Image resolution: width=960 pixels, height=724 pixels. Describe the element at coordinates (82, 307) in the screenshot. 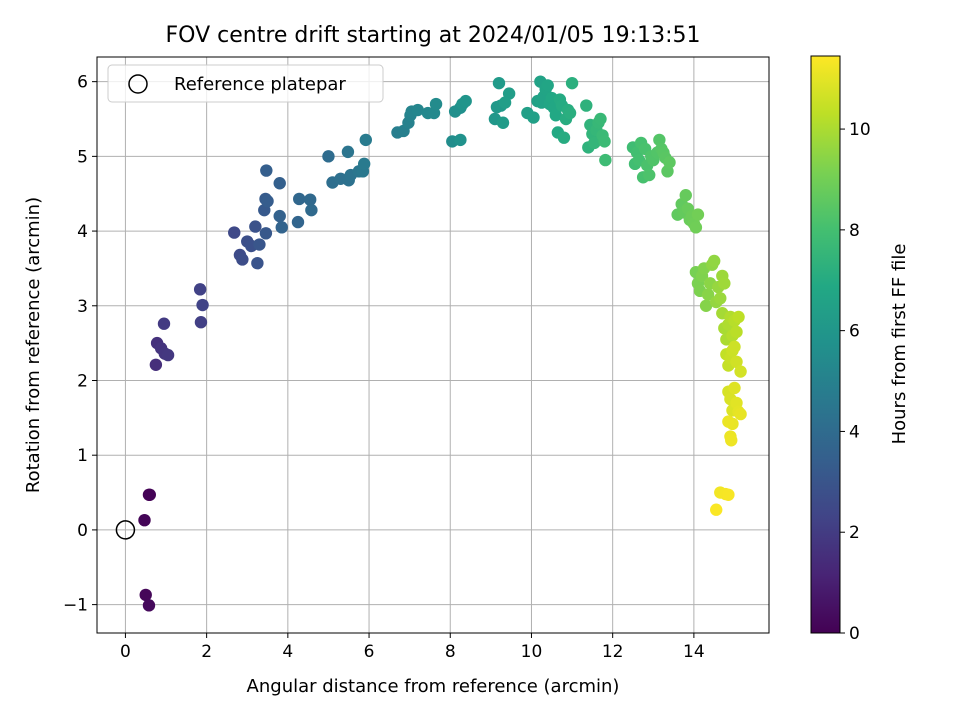

I see `y-tick-label: 3` at that location.